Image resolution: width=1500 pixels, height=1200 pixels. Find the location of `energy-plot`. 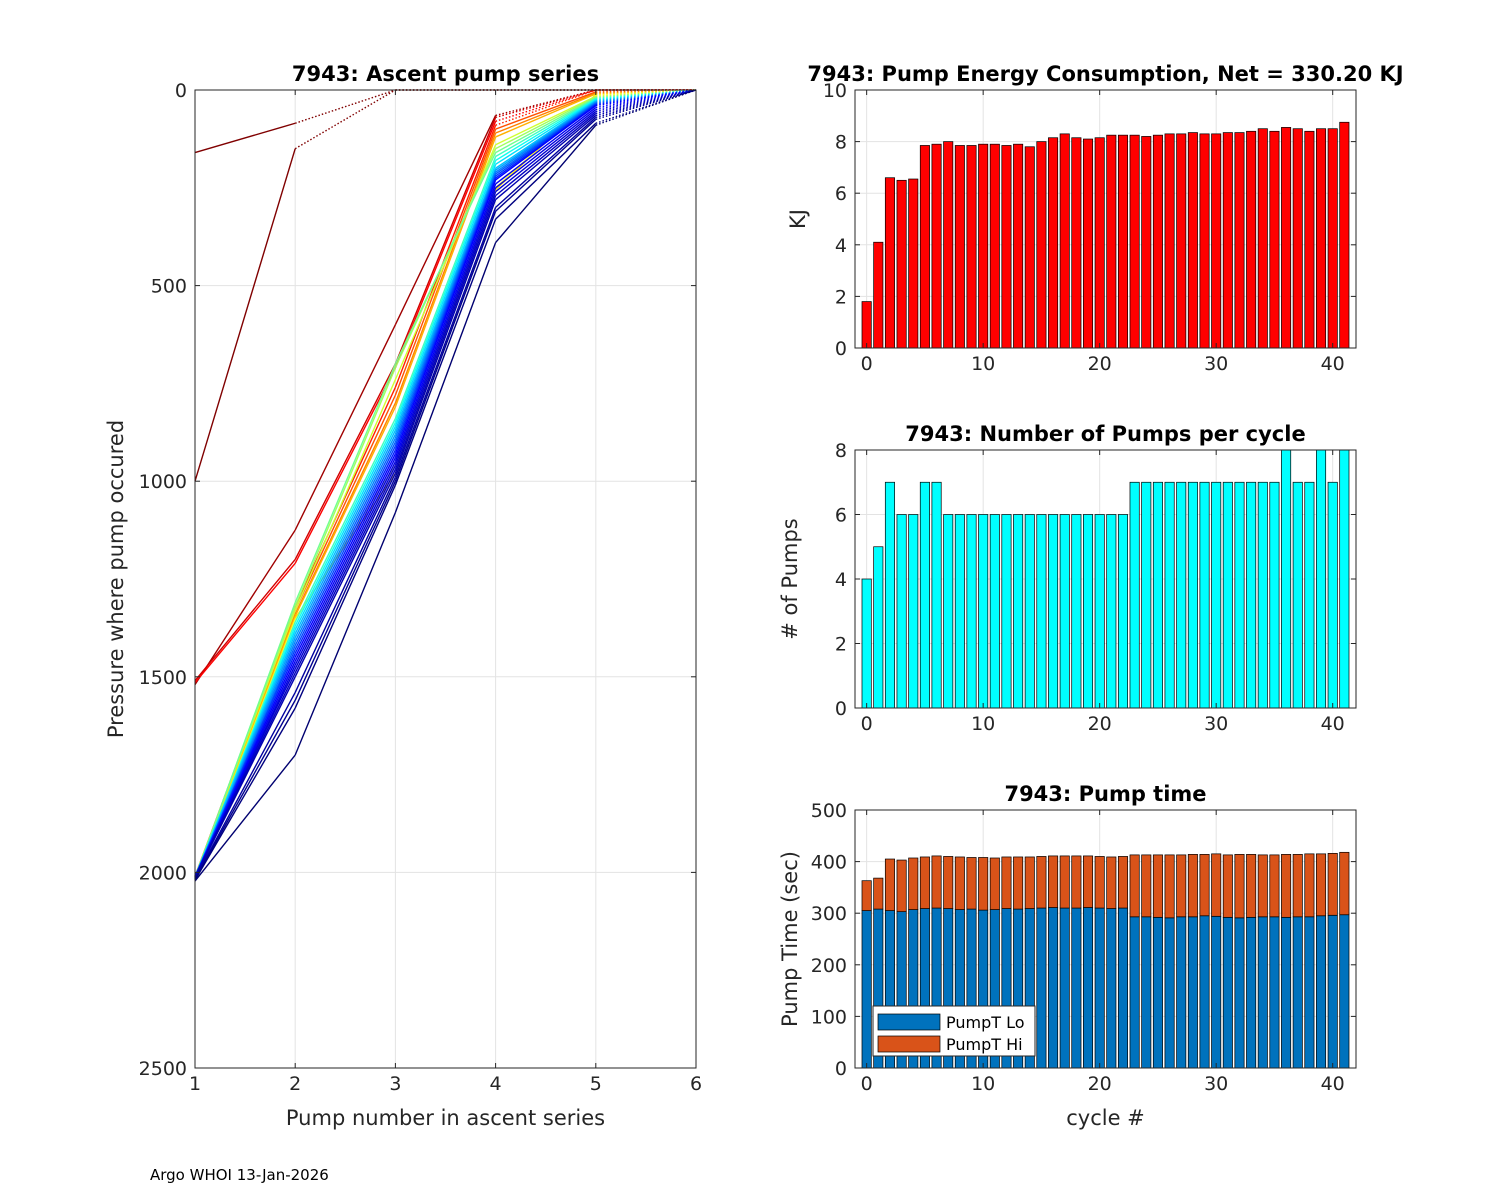

energy-plot is located at coordinates (1105, 235).